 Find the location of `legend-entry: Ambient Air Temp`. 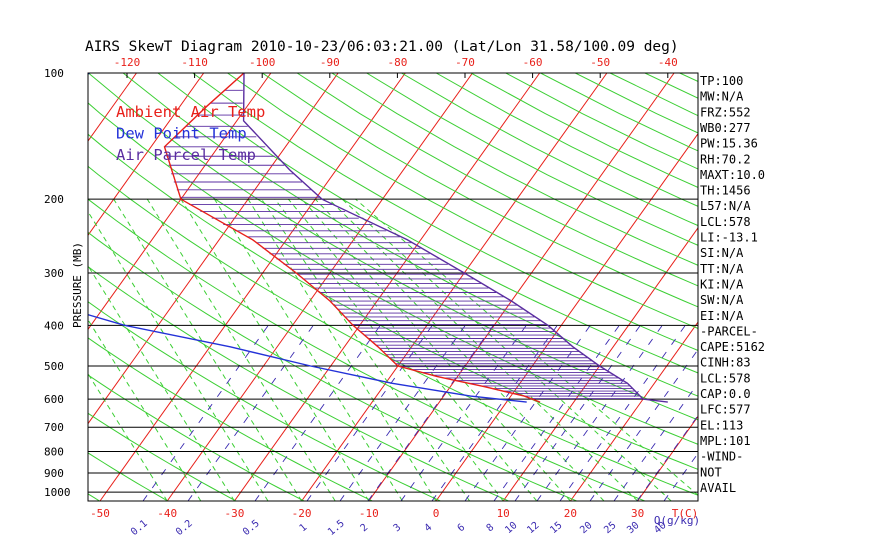

legend-entry: Ambient Air Temp is located at coordinates (190, 112).